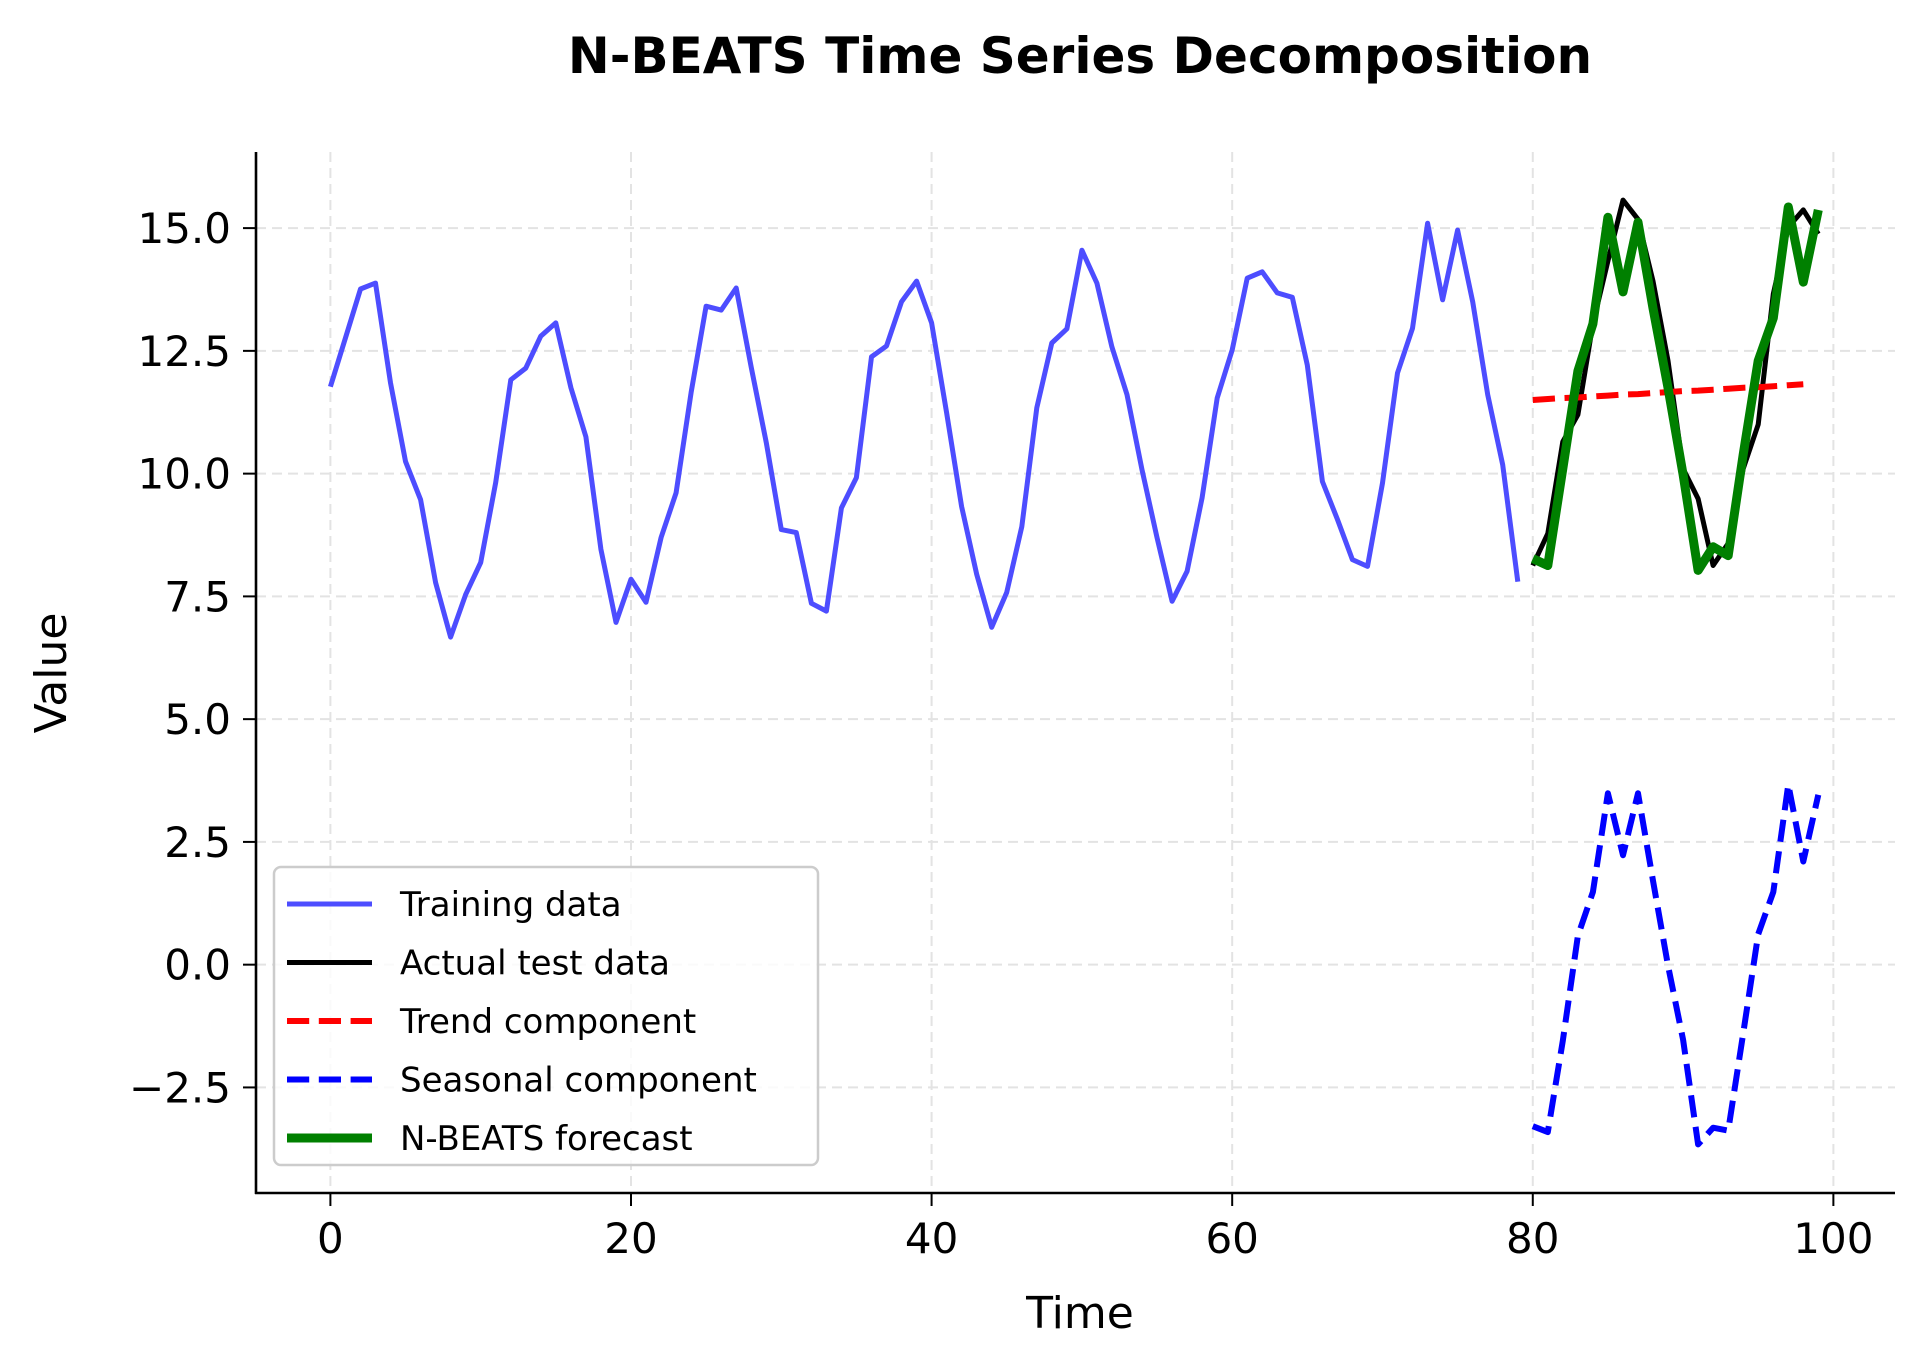 The width and height of the screenshot is (1920, 1364). I want to click on series-seasonal-component, so click(1676, 964).